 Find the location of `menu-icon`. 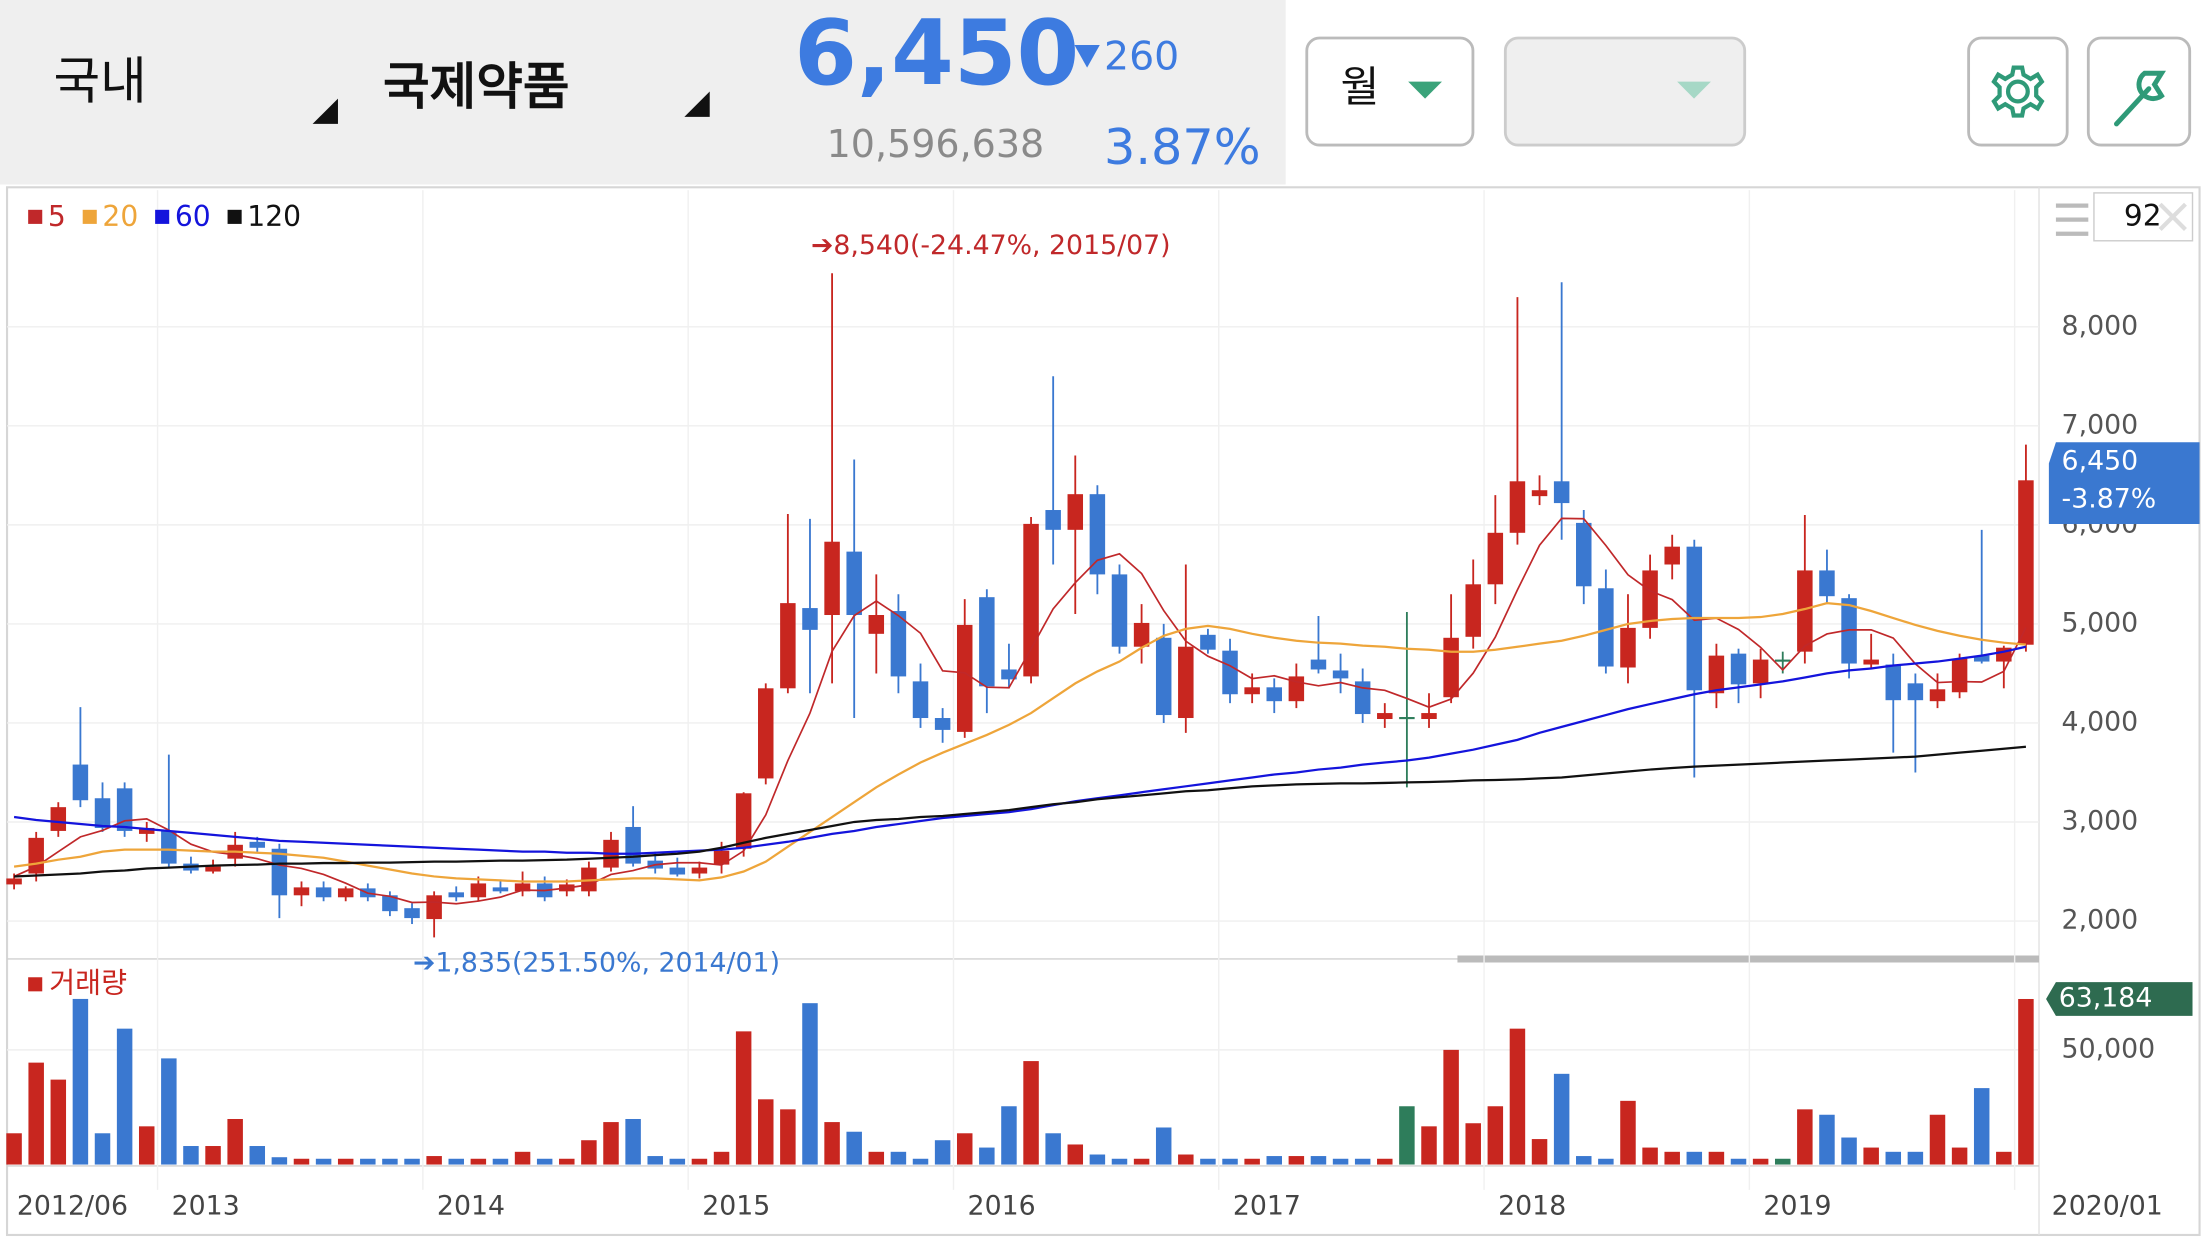

menu-icon is located at coordinates (2072, 219).